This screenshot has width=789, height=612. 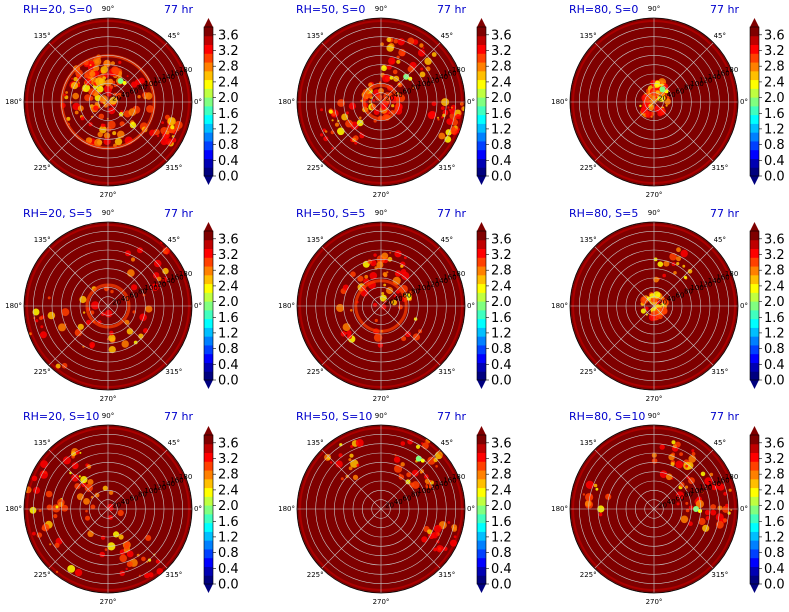 What do you see at coordinates (501, 302) in the screenshot?
I see `colorbar-tick-label: 2.0` at bounding box center [501, 302].